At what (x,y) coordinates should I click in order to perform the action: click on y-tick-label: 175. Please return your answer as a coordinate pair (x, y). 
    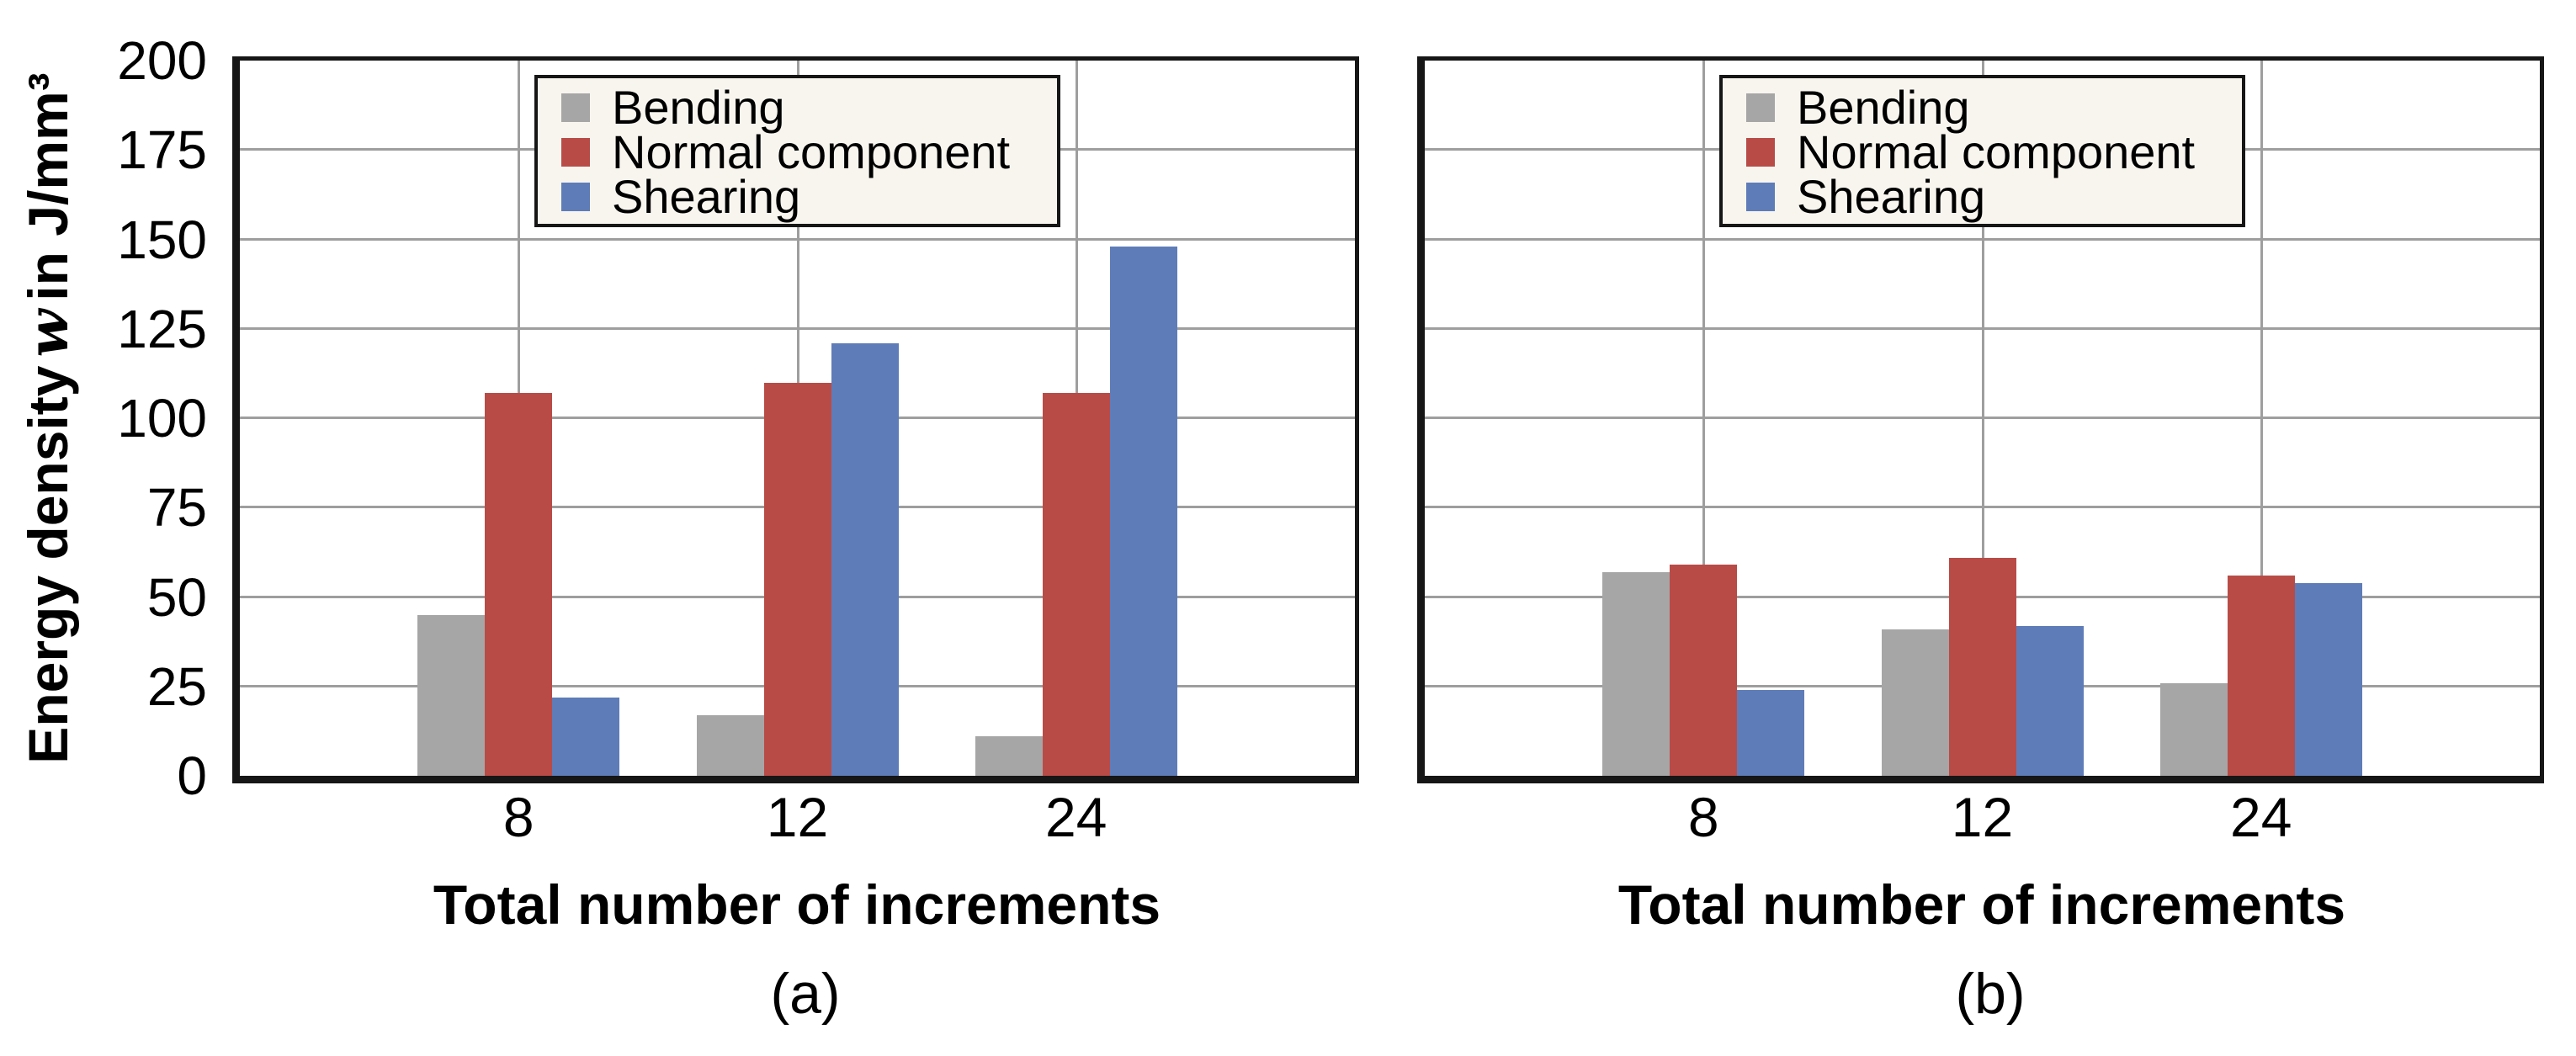
    Looking at the image, I should click on (162, 150).